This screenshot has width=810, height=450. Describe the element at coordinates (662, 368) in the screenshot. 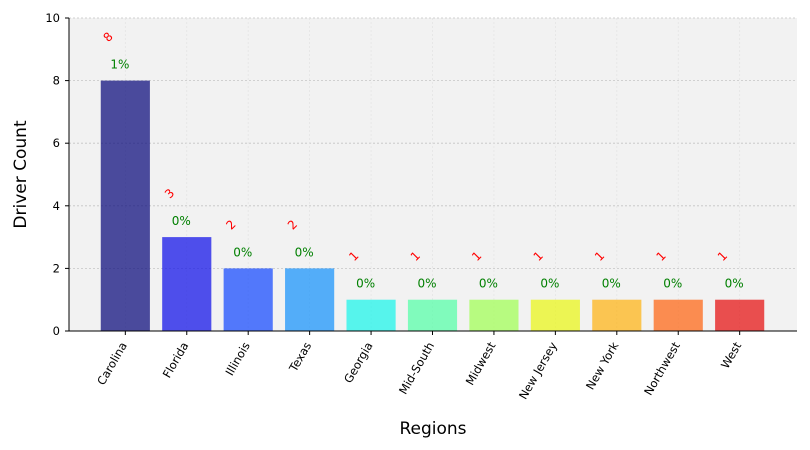

I see `x-tick-label: Northwest` at that location.